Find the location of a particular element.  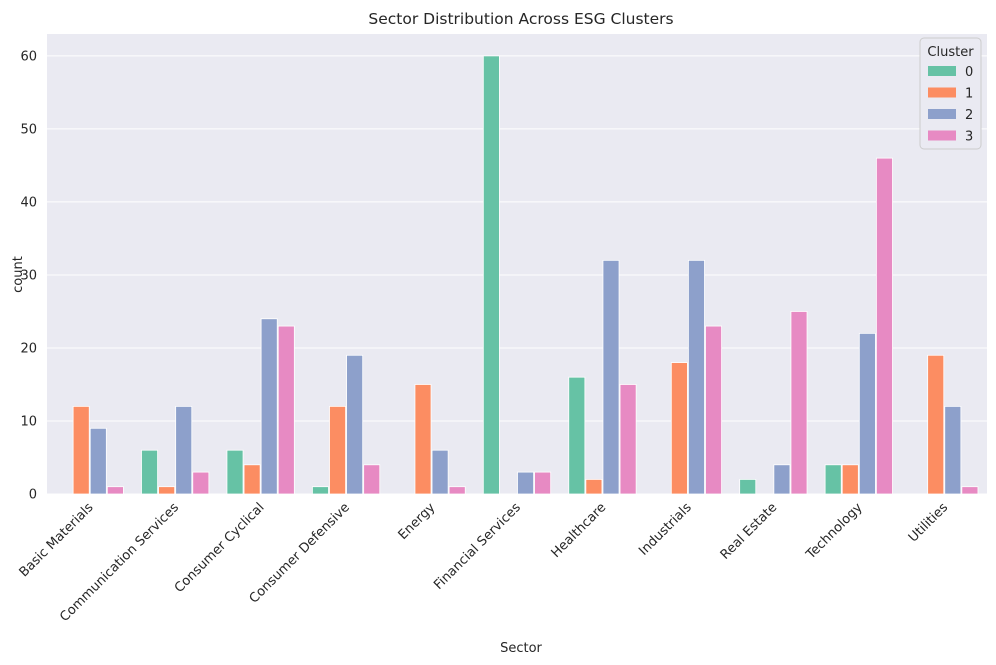

y-axis-ticks: 0 10 20 30 40 50 60 is located at coordinates (28, 275).